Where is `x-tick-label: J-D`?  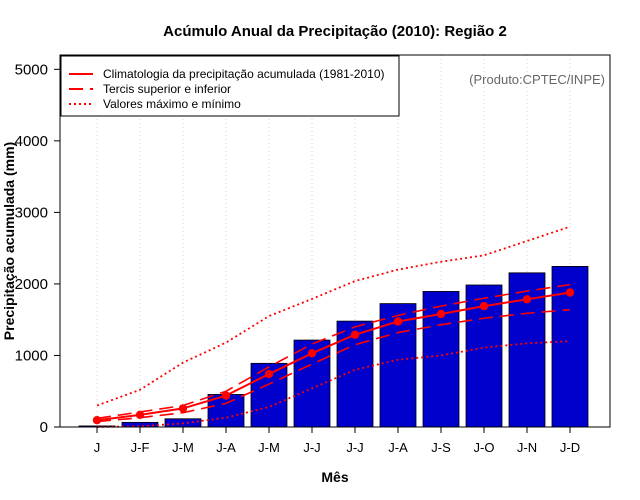 x-tick-label: J-D is located at coordinates (570, 447).